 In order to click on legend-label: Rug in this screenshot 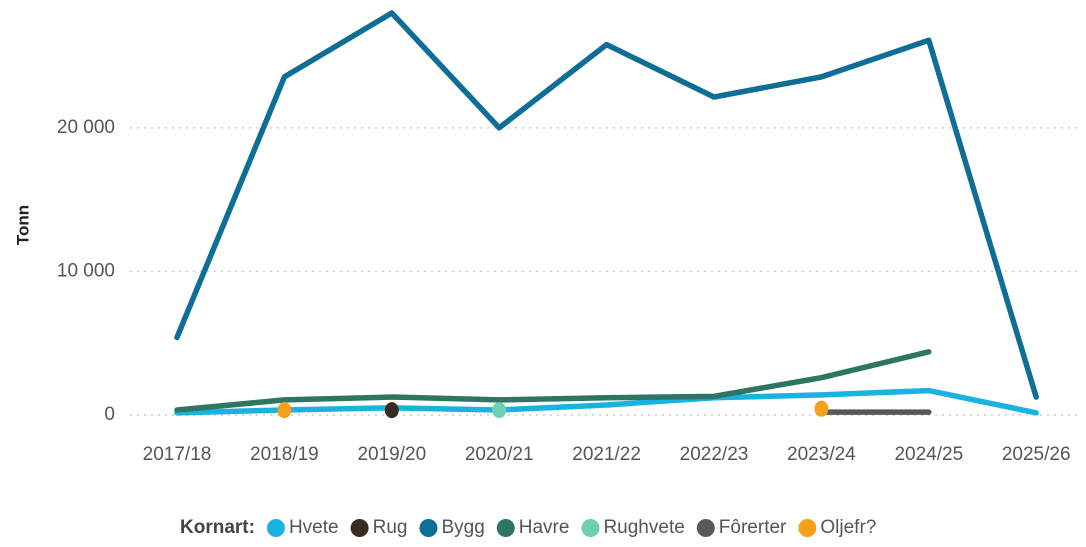, I will do `click(390, 527)`.